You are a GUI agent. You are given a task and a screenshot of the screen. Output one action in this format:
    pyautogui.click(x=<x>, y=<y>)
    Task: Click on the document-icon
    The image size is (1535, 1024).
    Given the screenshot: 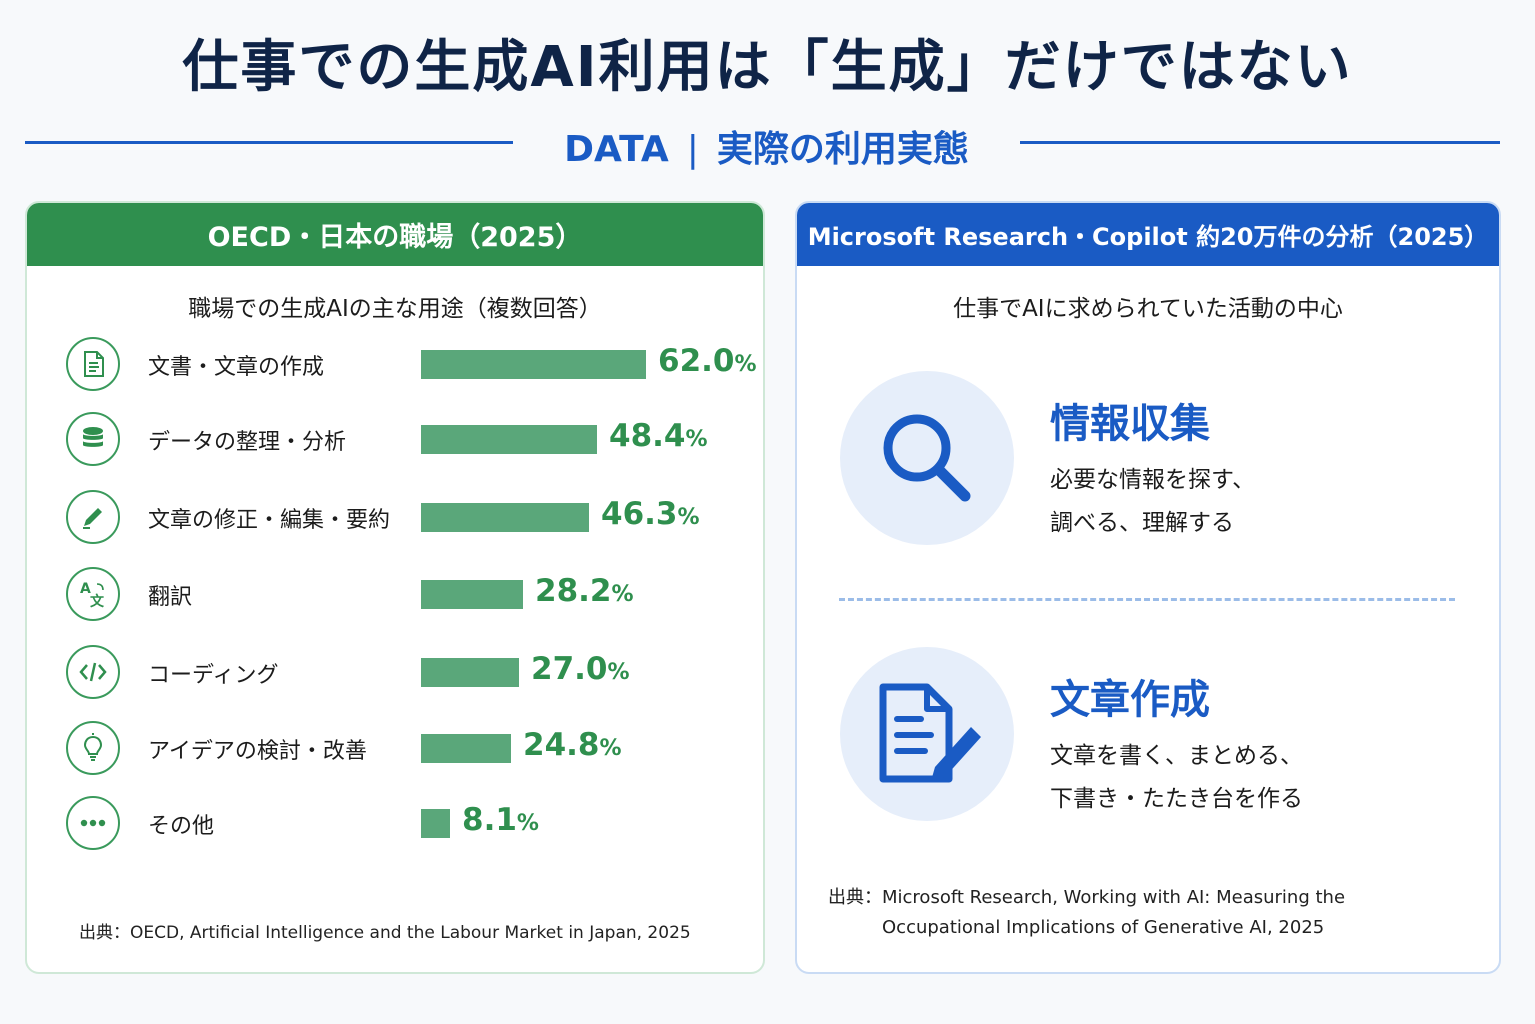 What is the action you would take?
    pyautogui.click(x=93, y=364)
    